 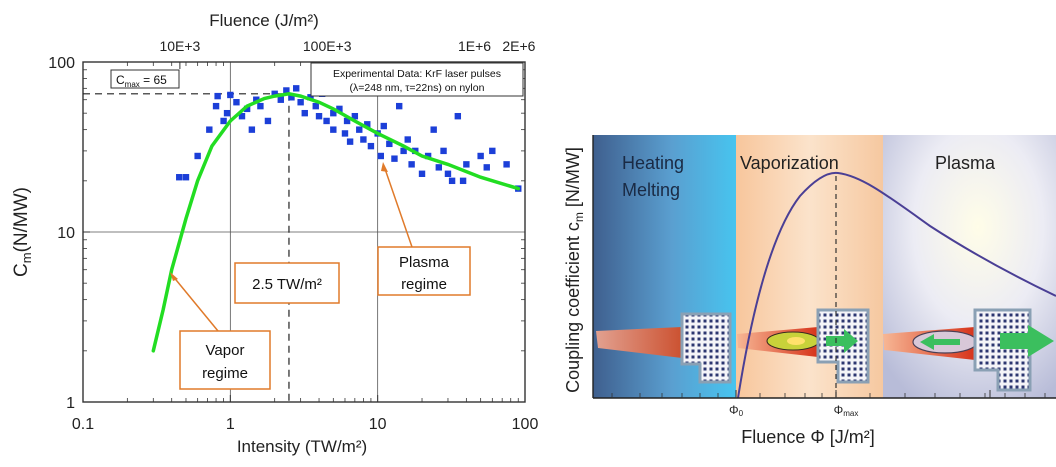 What do you see at coordinates (940, 342) in the screenshot?
I see `reverse-arrow` at bounding box center [940, 342].